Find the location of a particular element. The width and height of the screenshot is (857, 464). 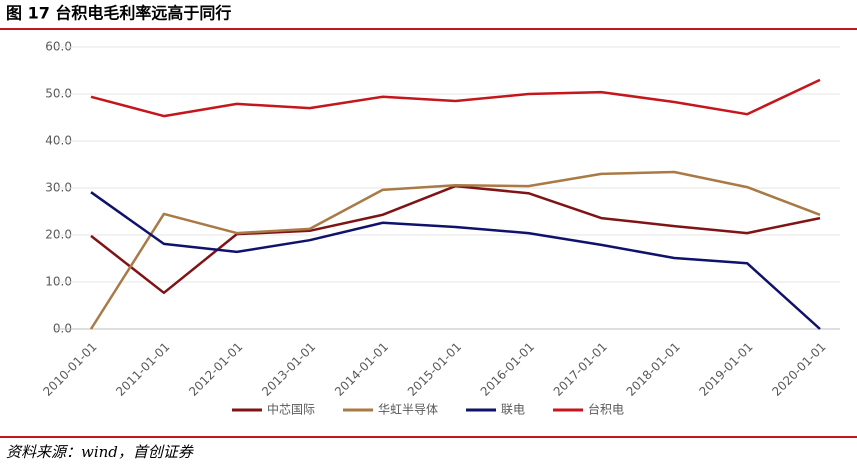

legend-label: 联电 is located at coordinates (513, 410).